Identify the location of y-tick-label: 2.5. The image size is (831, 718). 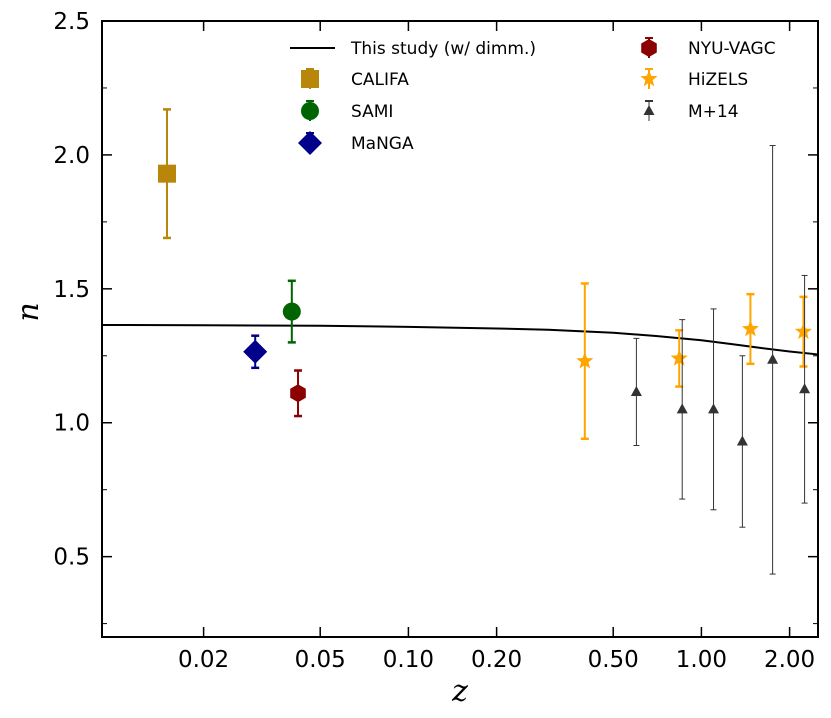
(71, 22).